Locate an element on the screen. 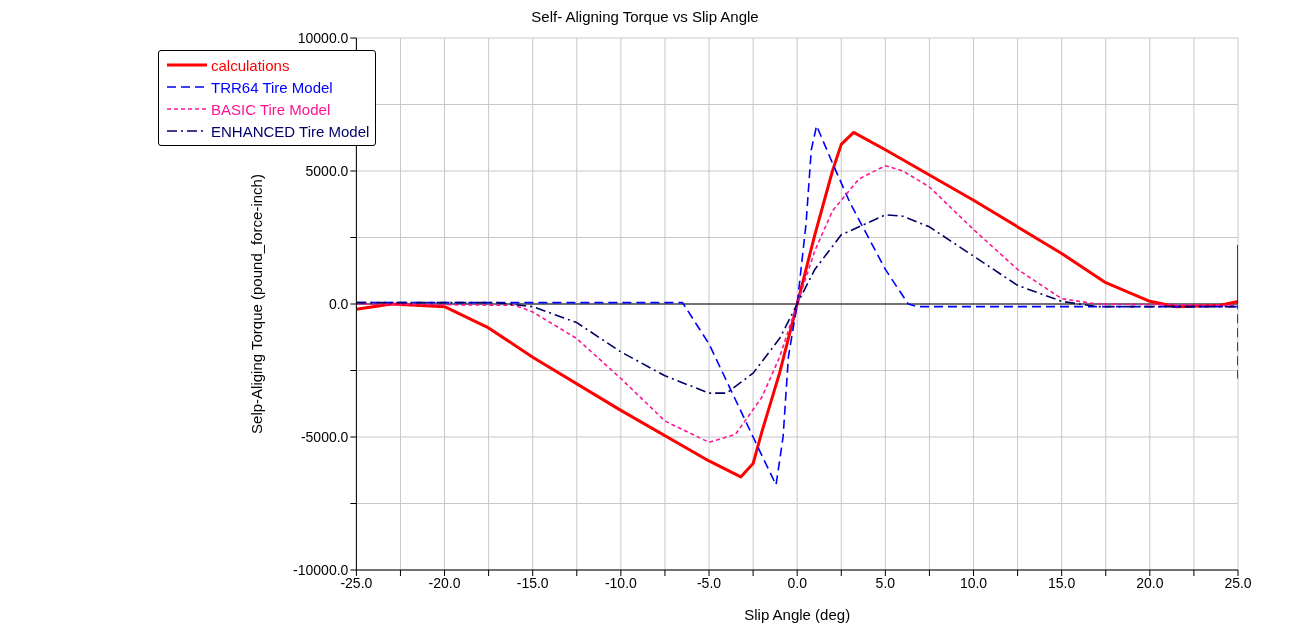  x-tick-label: 20.0 is located at coordinates (1150, 582).